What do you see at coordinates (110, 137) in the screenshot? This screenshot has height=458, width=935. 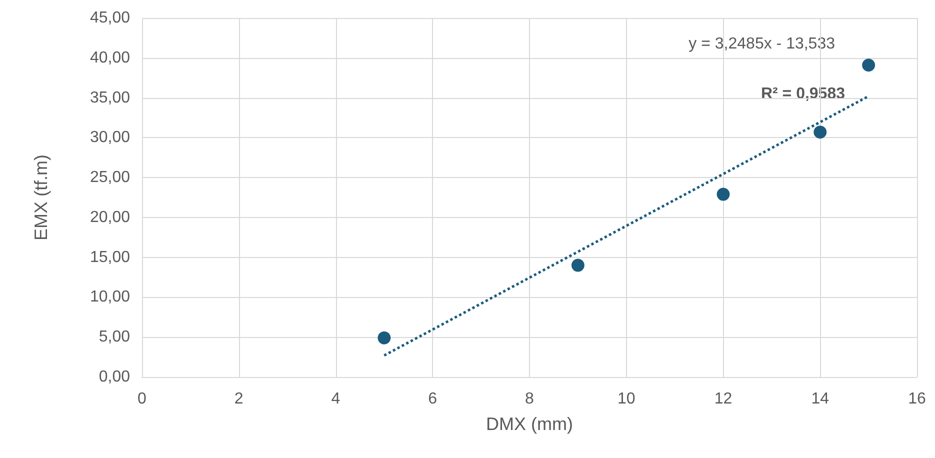 I see `y-tick-label: 30,00` at bounding box center [110, 137].